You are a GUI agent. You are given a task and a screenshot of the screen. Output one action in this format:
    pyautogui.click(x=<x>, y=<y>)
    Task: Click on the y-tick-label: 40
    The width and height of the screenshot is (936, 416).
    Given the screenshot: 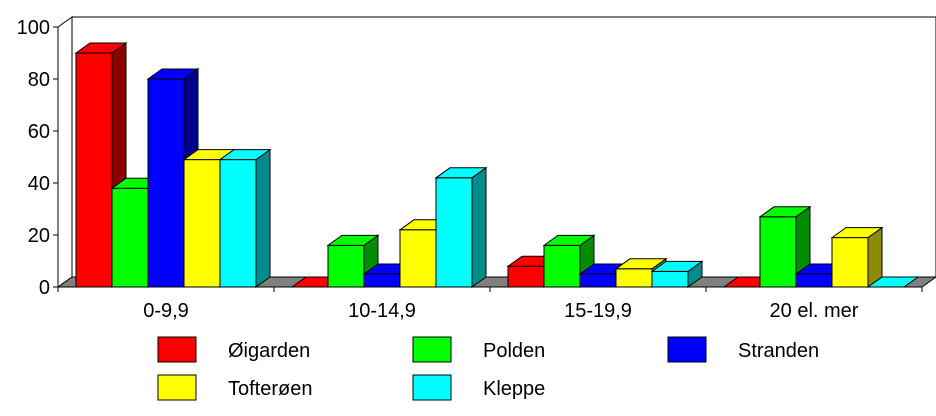 What is the action you would take?
    pyautogui.click(x=39, y=184)
    